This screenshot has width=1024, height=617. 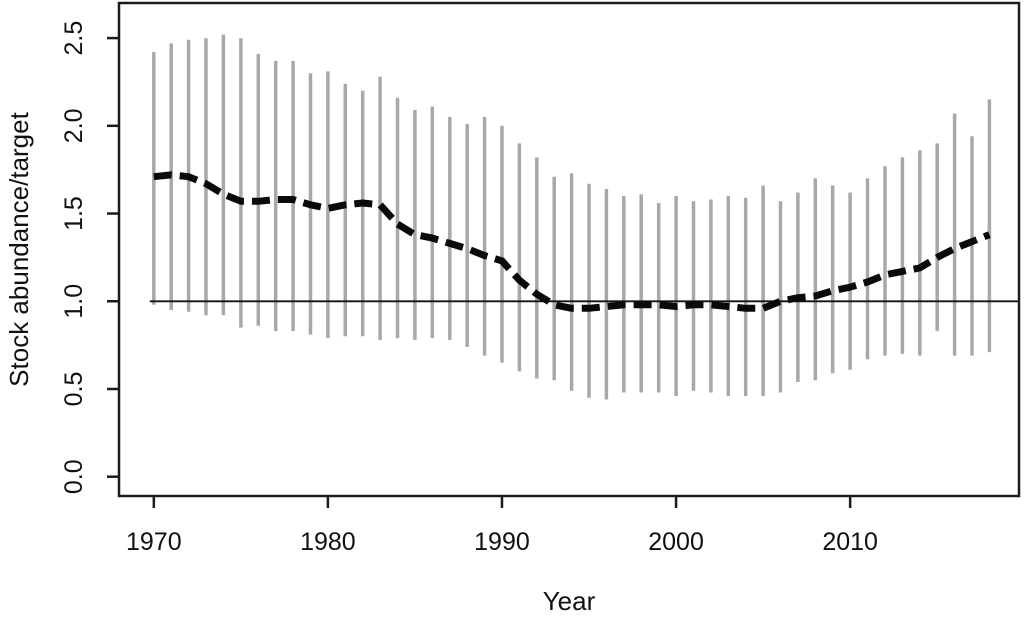 What do you see at coordinates (74, 213) in the screenshot?
I see `y-tick-label: 1.5` at bounding box center [74, 213].